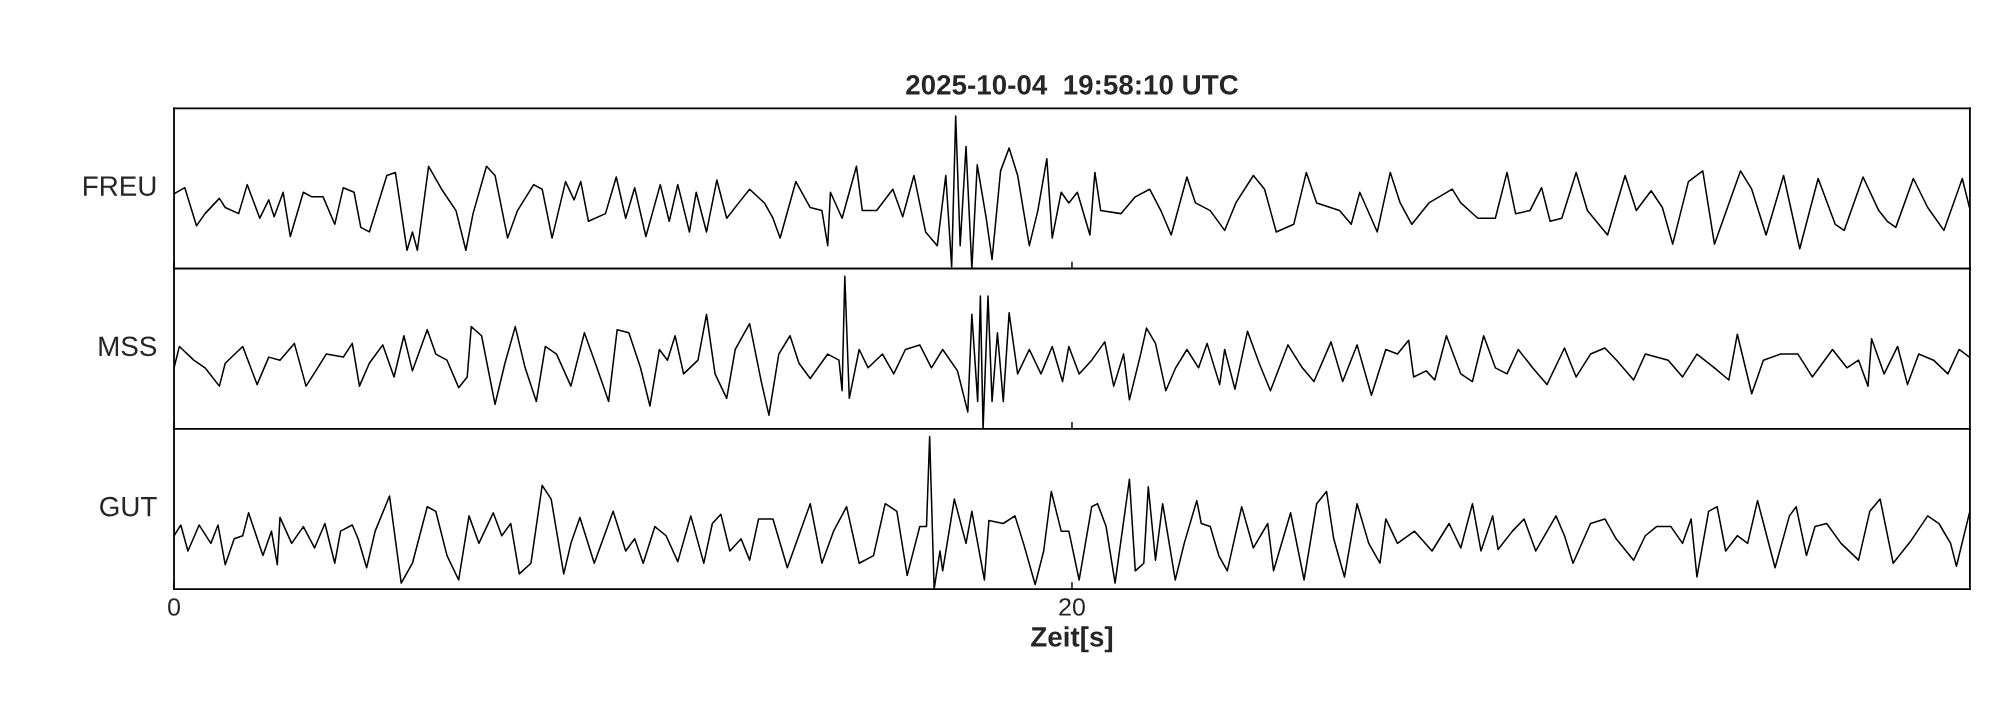 The width and height of the screenshot is (2005, 722). Describe the element at coordinates (128, 346) in the screenshot. I see `y-axis-title: MSS` at that location.